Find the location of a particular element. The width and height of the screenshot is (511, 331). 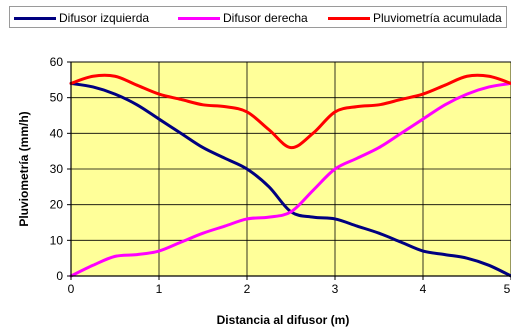

y-axis-ticks: 0 10 20 30 40 50 60 is located at coordinates (60, 169).